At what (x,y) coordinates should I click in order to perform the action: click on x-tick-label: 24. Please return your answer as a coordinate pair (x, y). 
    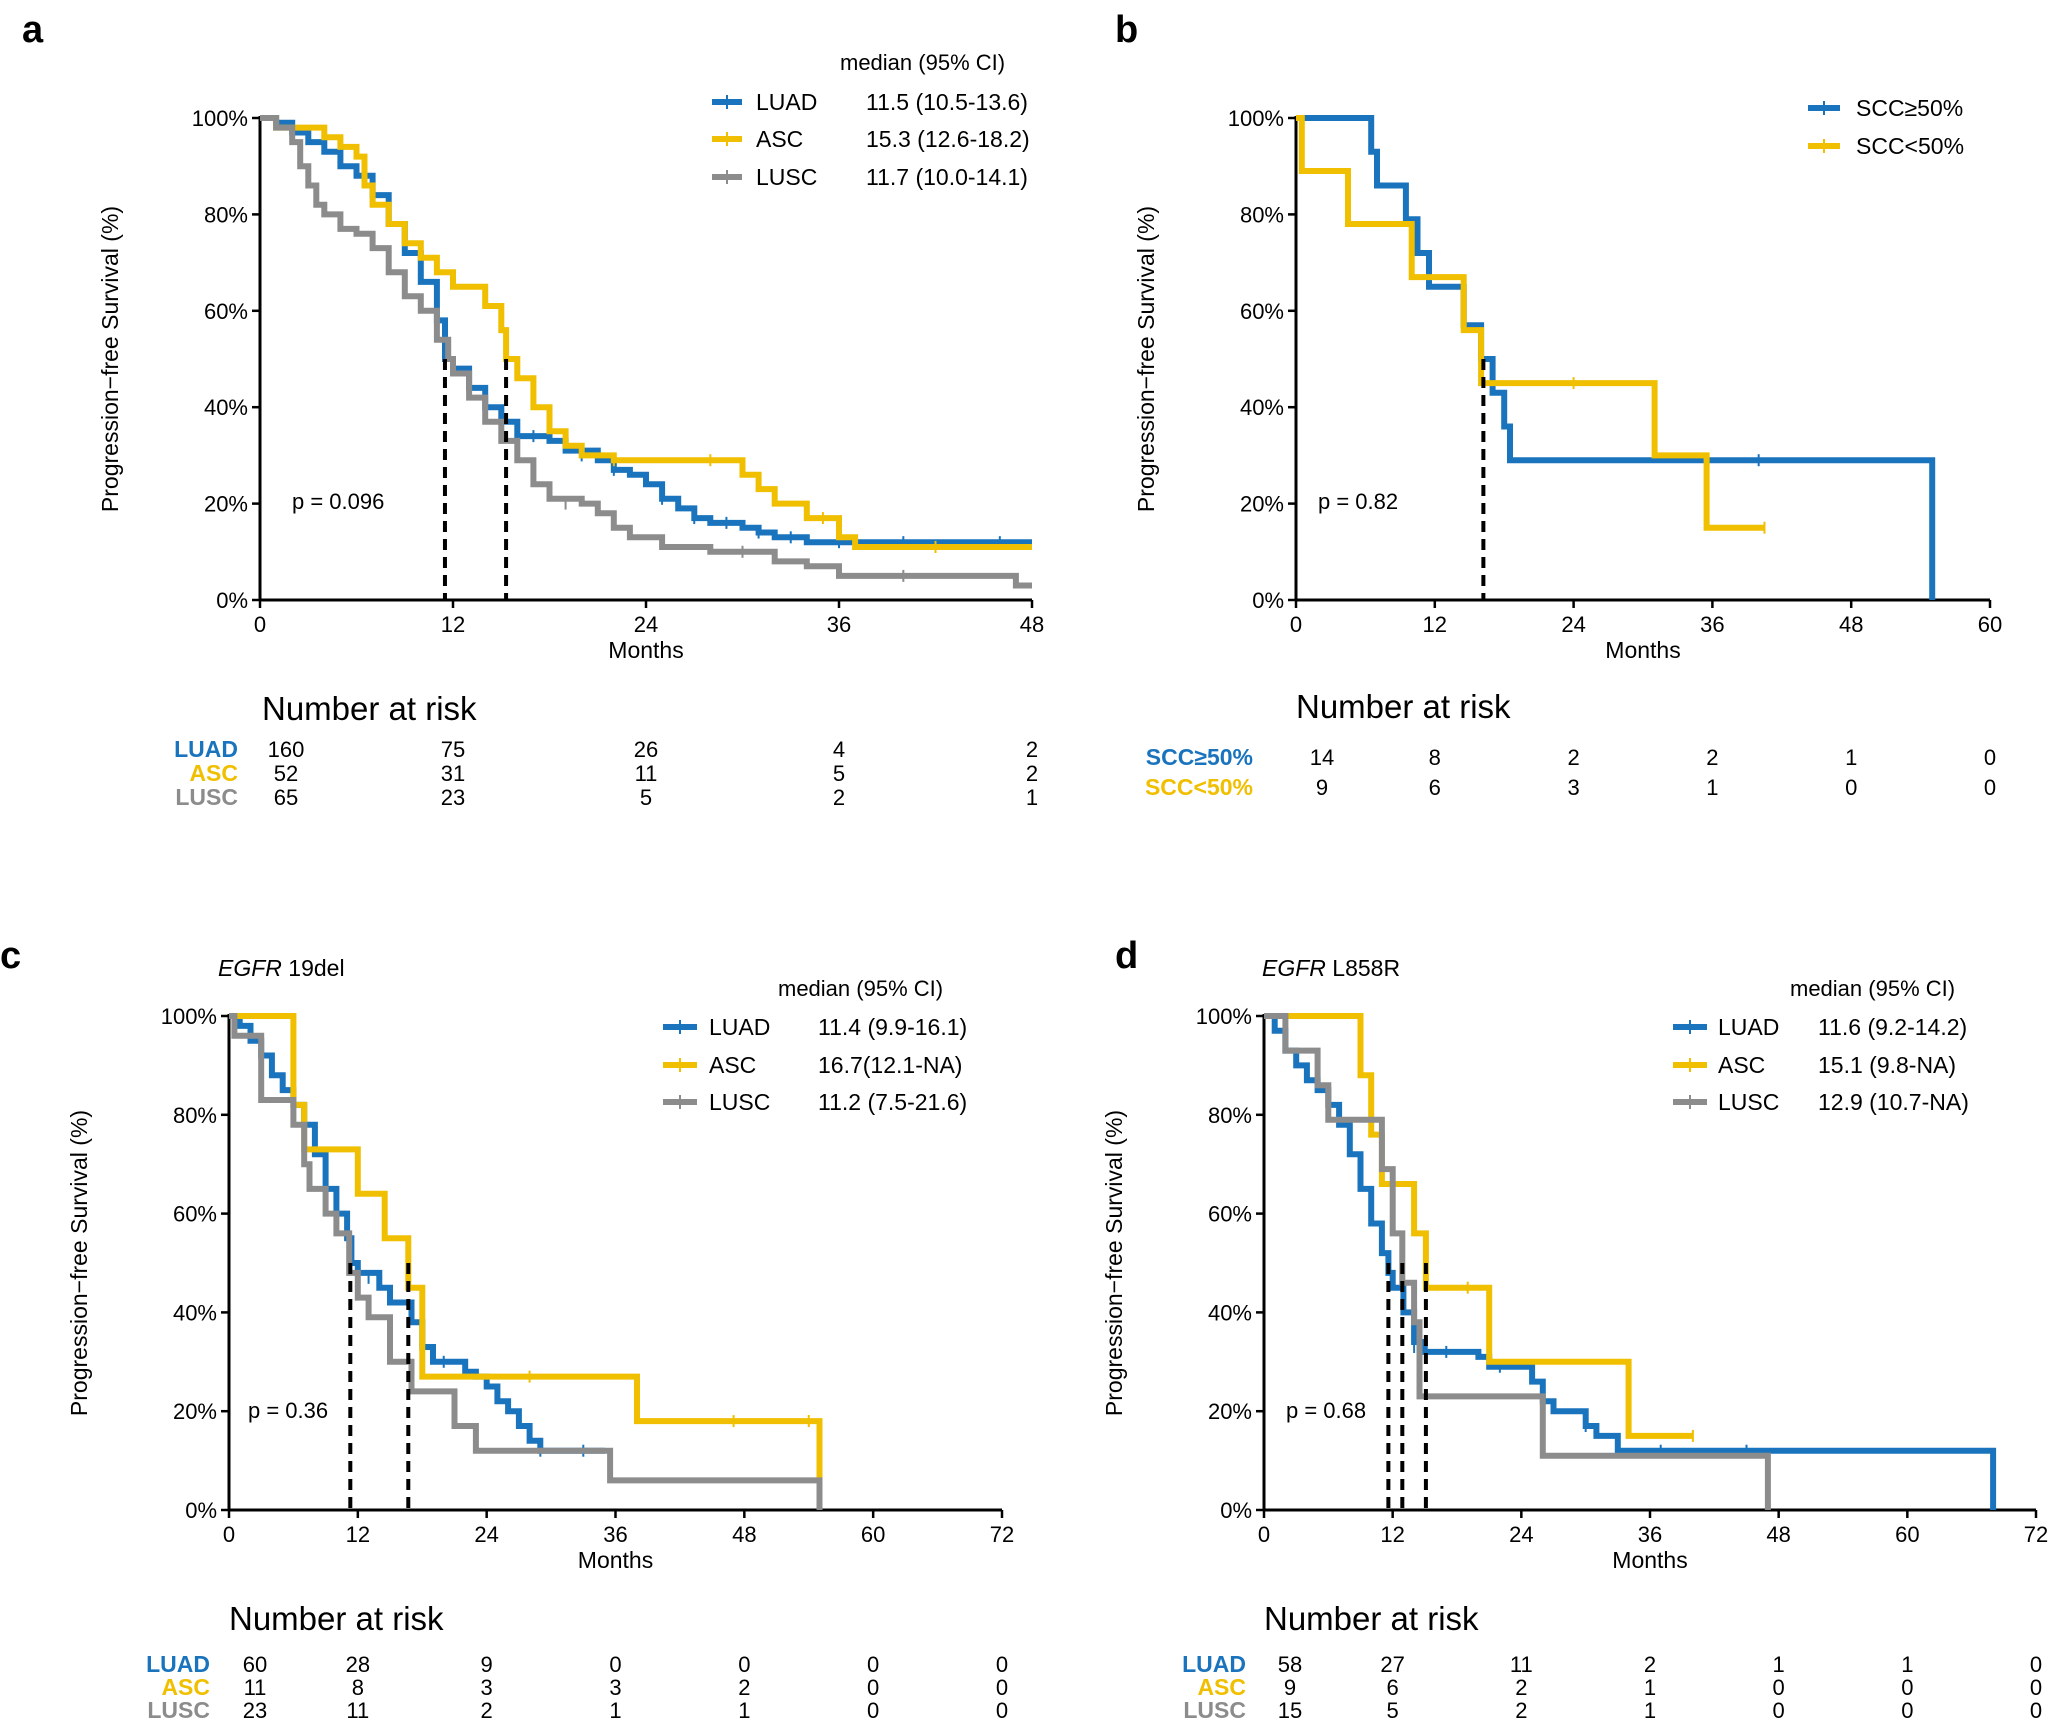
    Looking at the image, I should click on (486, 1534).